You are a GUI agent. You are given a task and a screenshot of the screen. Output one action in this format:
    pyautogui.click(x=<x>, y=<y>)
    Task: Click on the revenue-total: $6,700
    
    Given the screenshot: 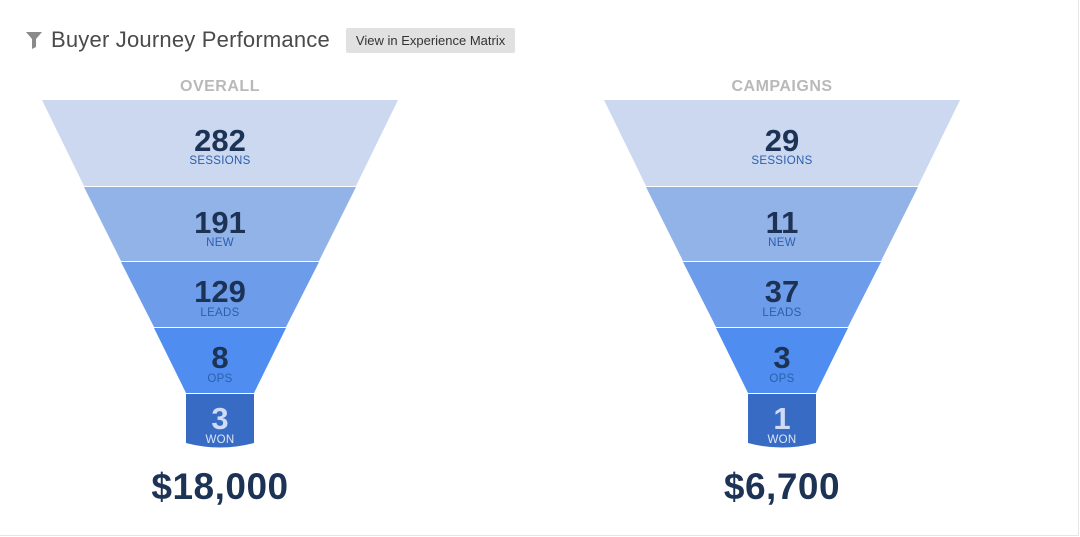 What is the action you would take?
    pyautogui.click(x=782, y=486)
    